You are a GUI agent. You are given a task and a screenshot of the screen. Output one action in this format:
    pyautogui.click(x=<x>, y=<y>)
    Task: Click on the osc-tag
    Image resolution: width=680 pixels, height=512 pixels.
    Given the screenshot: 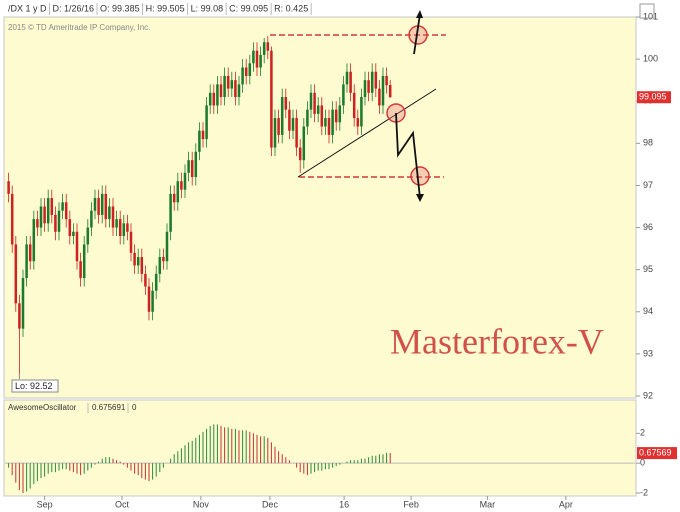 What is the action you would take?
    pyautogui.click(x=657, y=453)
    